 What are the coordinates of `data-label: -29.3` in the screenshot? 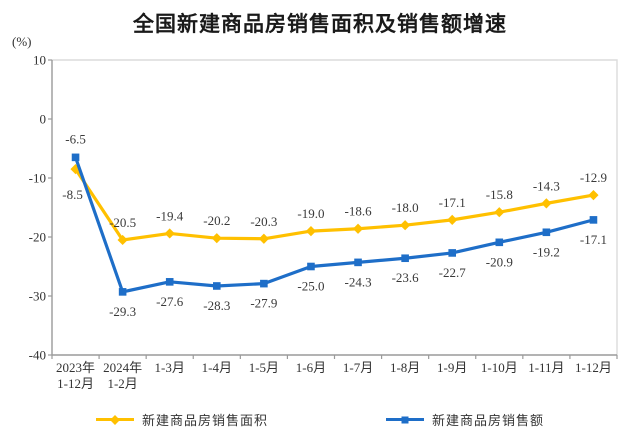 It's located at (122, 311).